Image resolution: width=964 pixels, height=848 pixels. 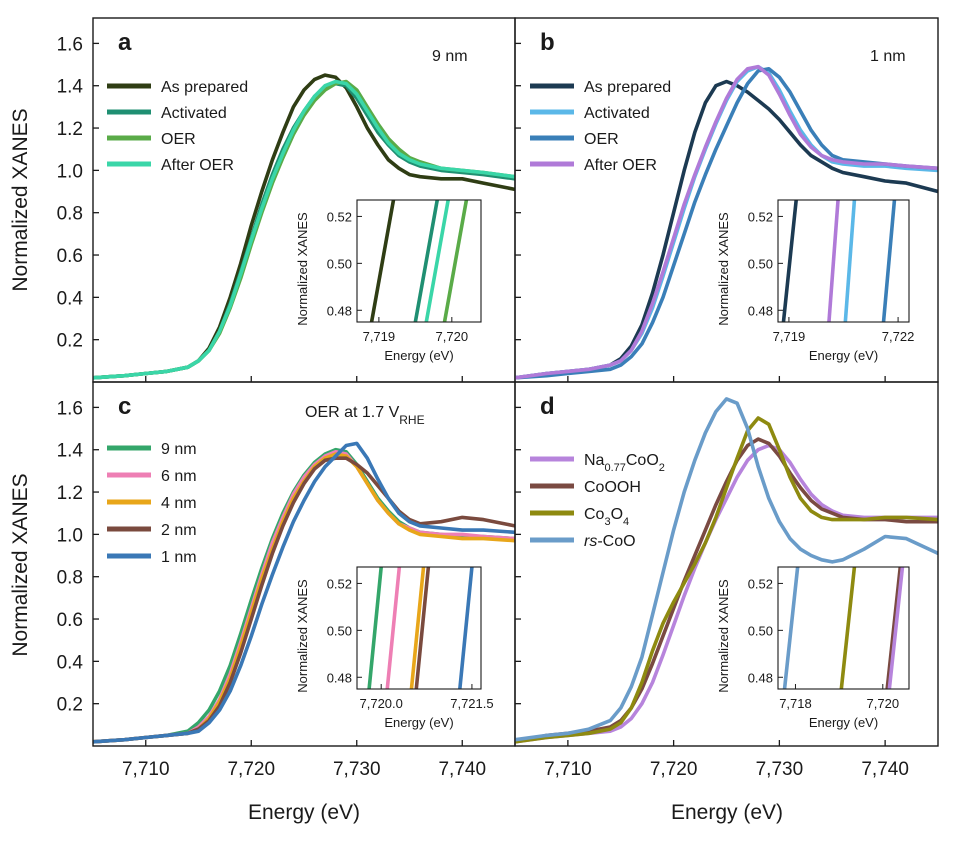 I want to click on legend-label-part: O, so click(x=617, y=514).